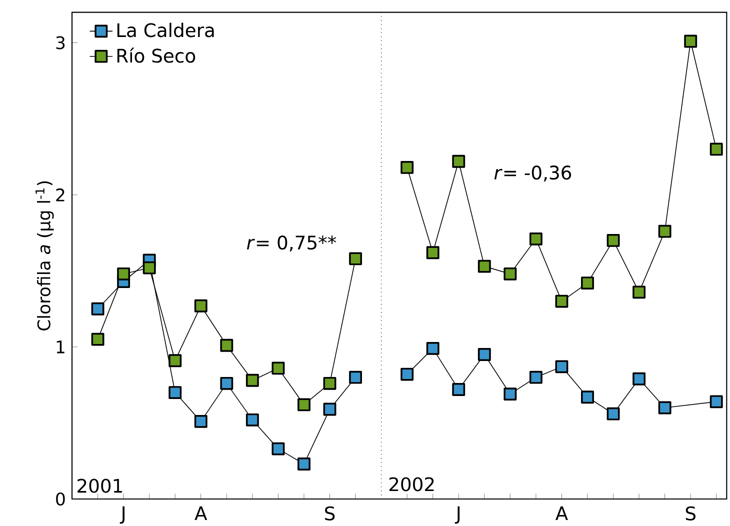 The height and width of the screenshot is (526, 730). I want to click on y-tick-label: 3, so click(60, 43).